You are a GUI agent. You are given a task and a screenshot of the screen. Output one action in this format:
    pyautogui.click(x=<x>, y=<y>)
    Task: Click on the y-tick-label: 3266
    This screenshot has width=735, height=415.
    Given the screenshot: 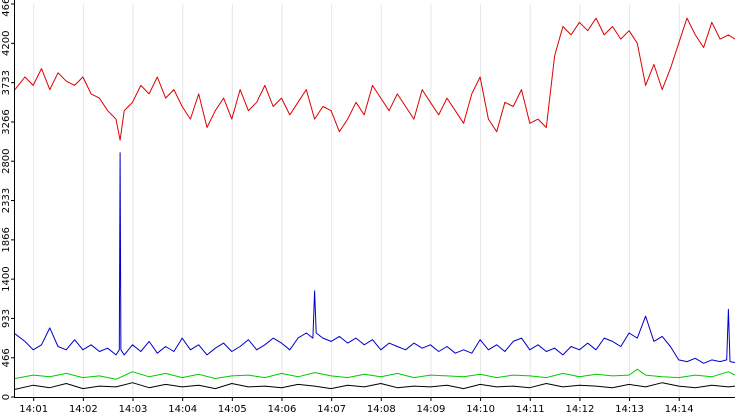 What is the action you would take?
    pyautogui.click(x=6, y=121)
    